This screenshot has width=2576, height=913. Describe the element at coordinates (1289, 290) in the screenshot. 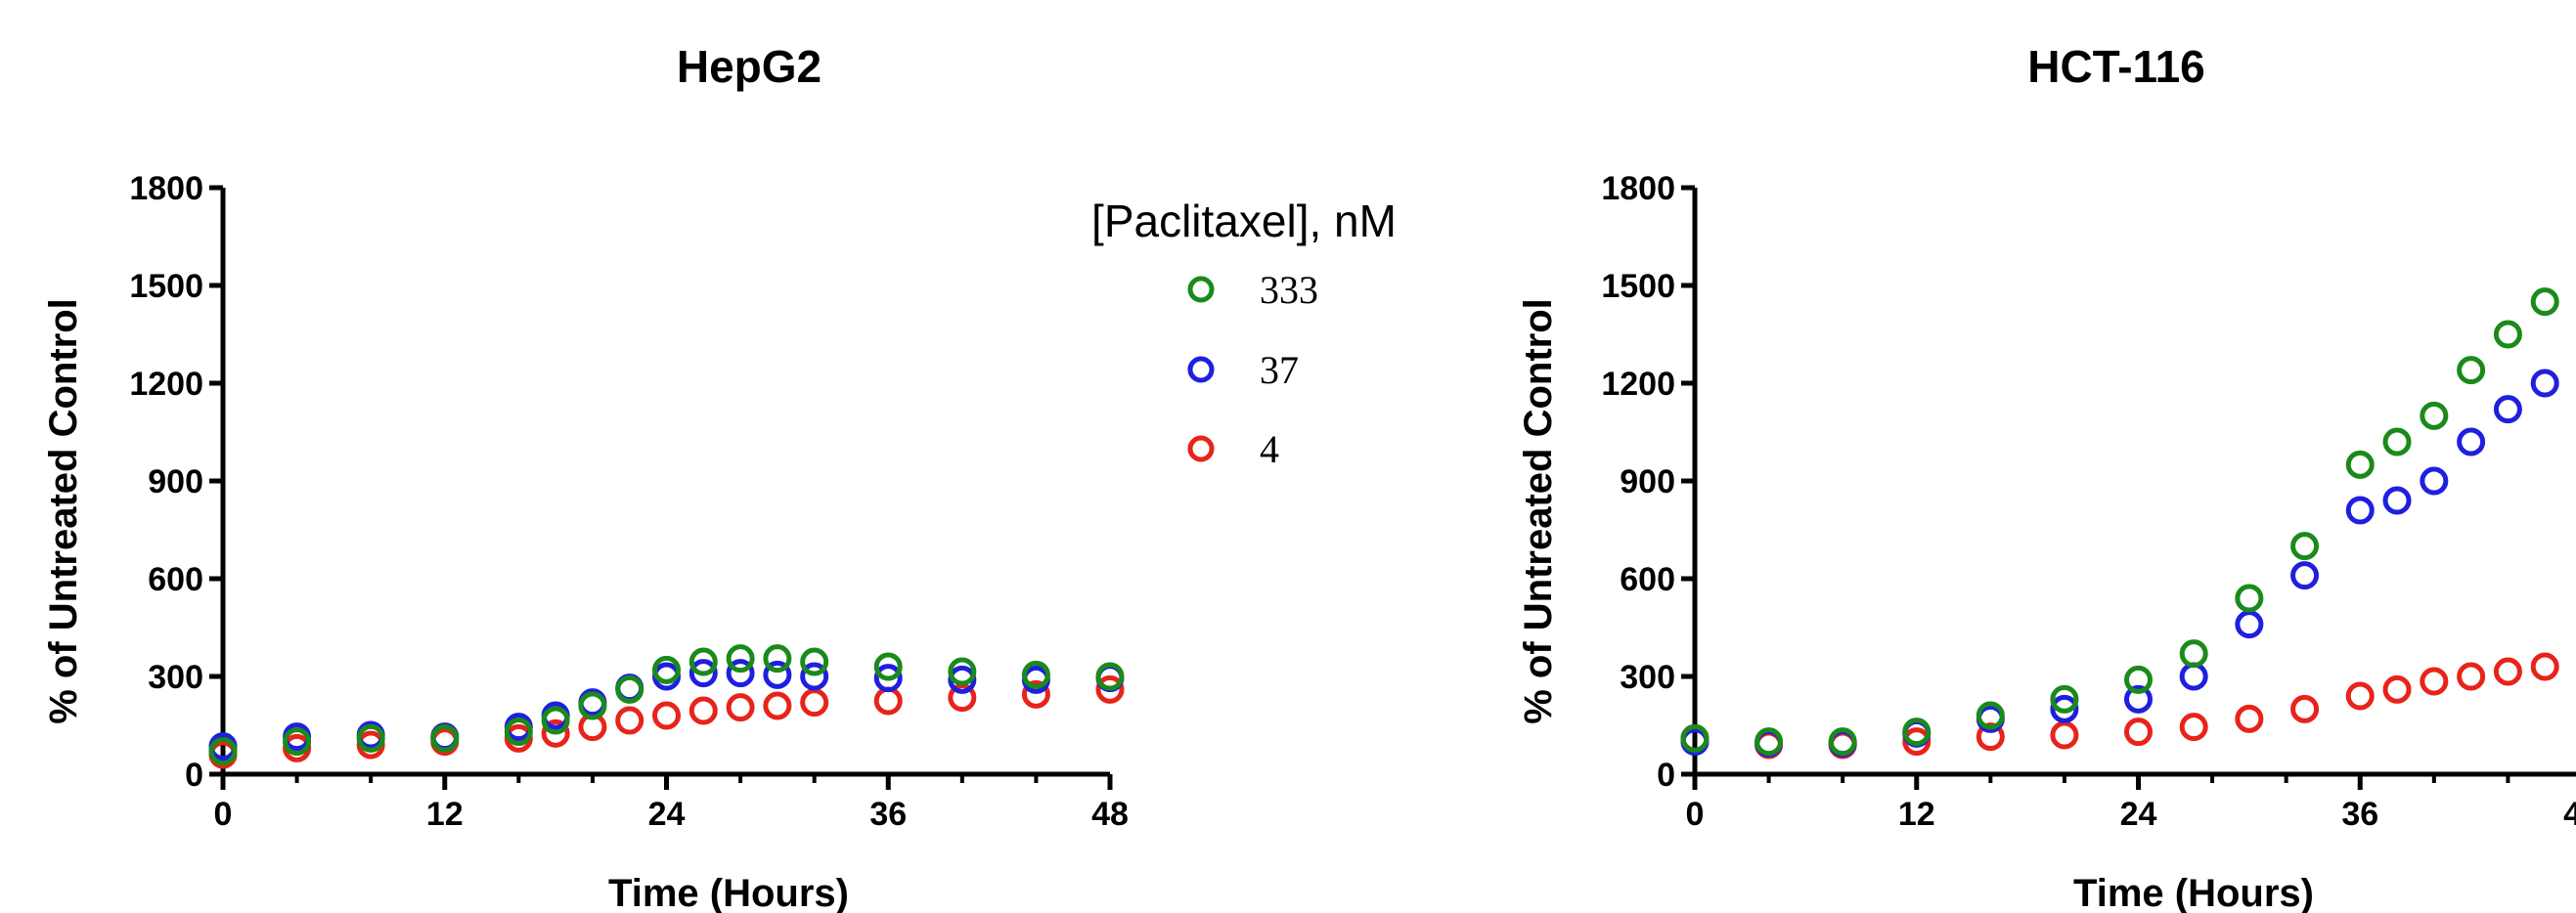

I see `legend-label: 333` at that location.